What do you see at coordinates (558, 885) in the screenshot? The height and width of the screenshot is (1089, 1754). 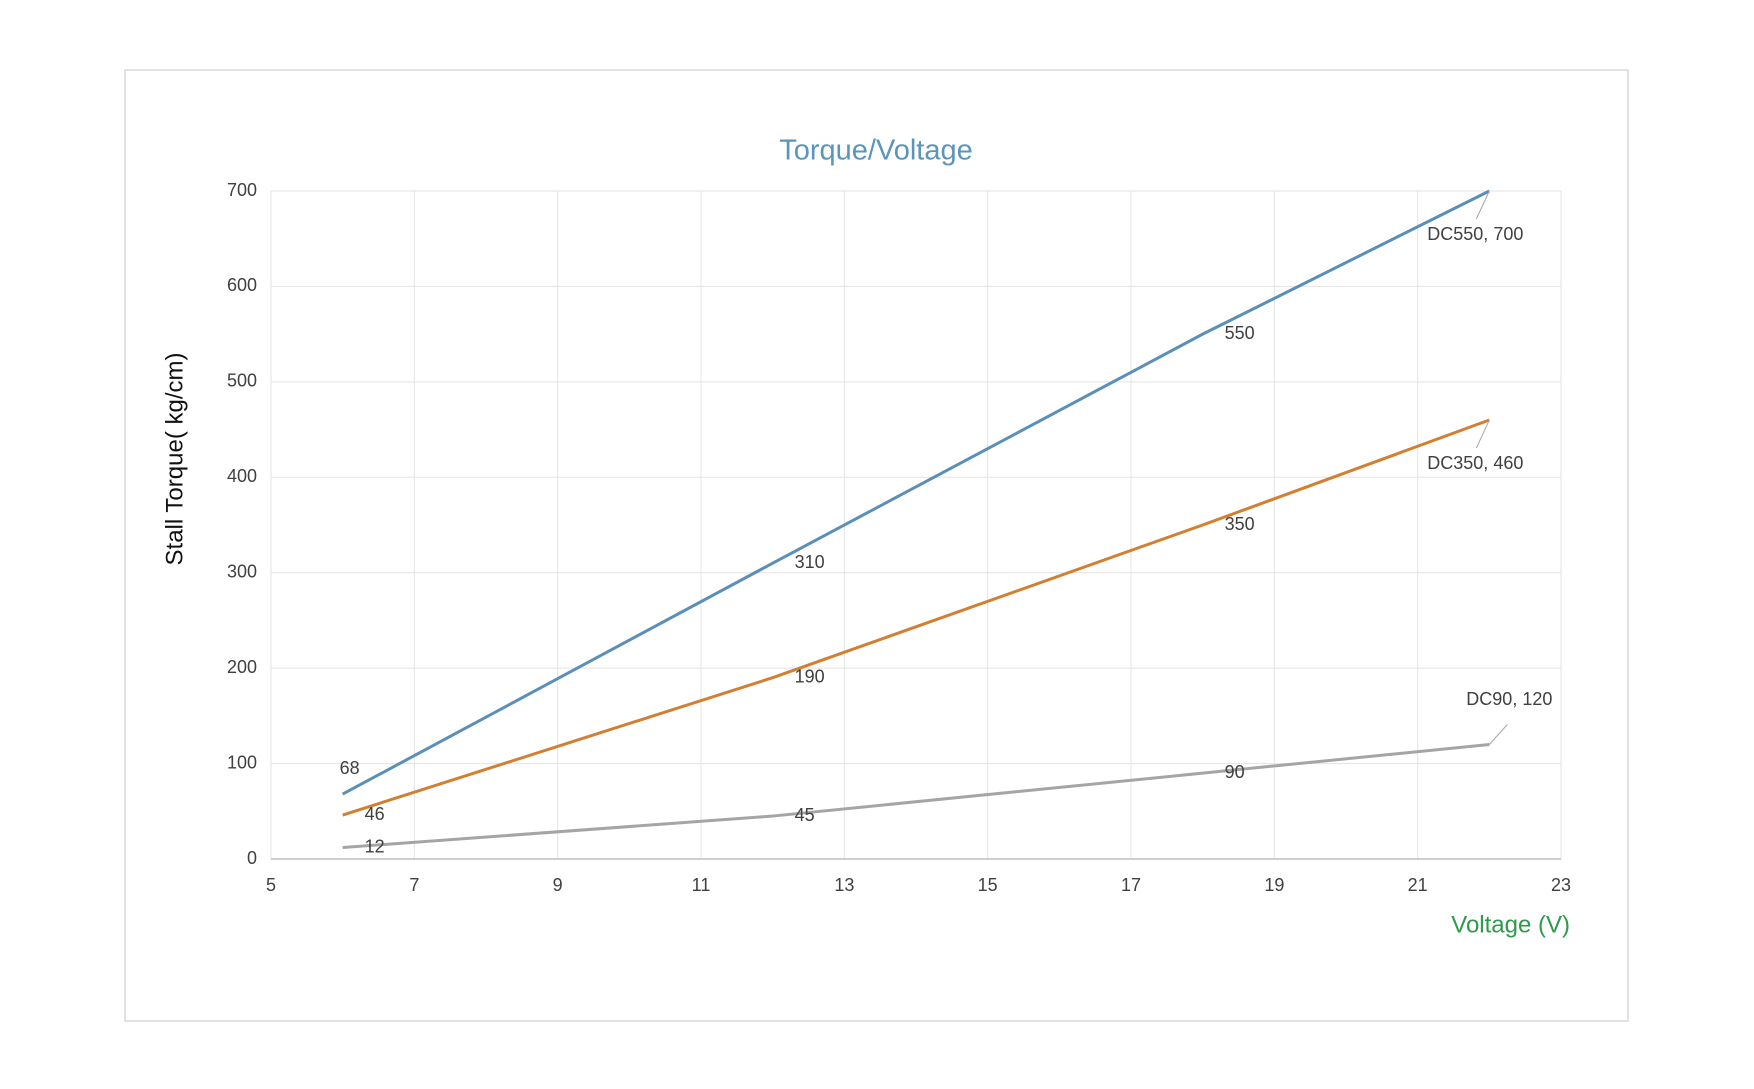 I see `x-tick-label: 9` at bounding box center [558, 885].